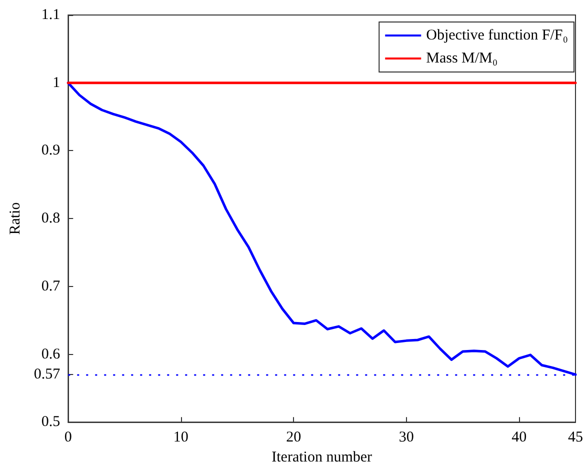 The image size is (586, 470). What do you see at coordinates (56, 82) in the screenshot?
I see `y-tick-label: 1` at bounding box center [56, 82].